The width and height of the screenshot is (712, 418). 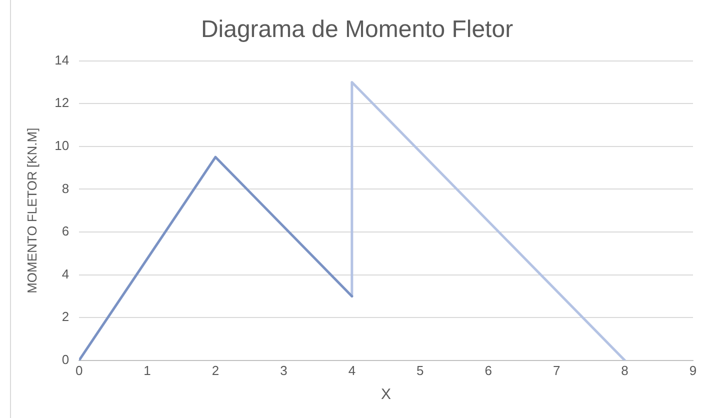 What do you see at coordinates (693, 370) in the screenshot?
I see `x-tick-label: 9` at bounding box center [693, 370].